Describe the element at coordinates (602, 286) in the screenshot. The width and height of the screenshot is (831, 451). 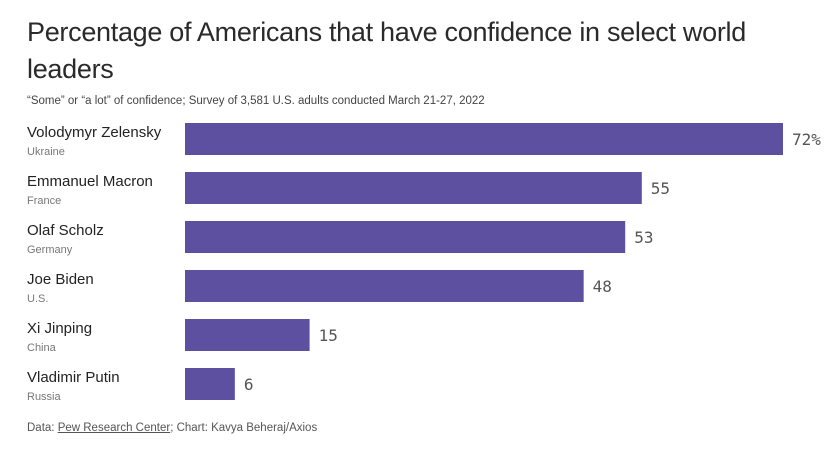
I see `value-label: 48` at that location.